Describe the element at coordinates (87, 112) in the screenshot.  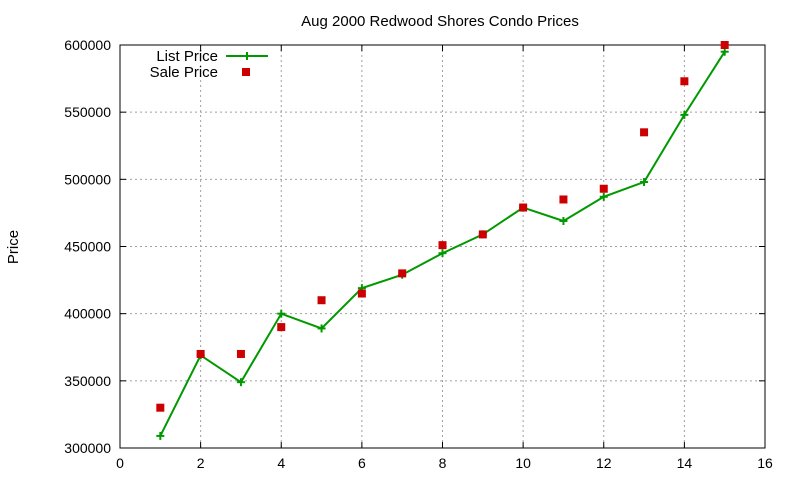
I see `y-tick-label: 550000` at that location.